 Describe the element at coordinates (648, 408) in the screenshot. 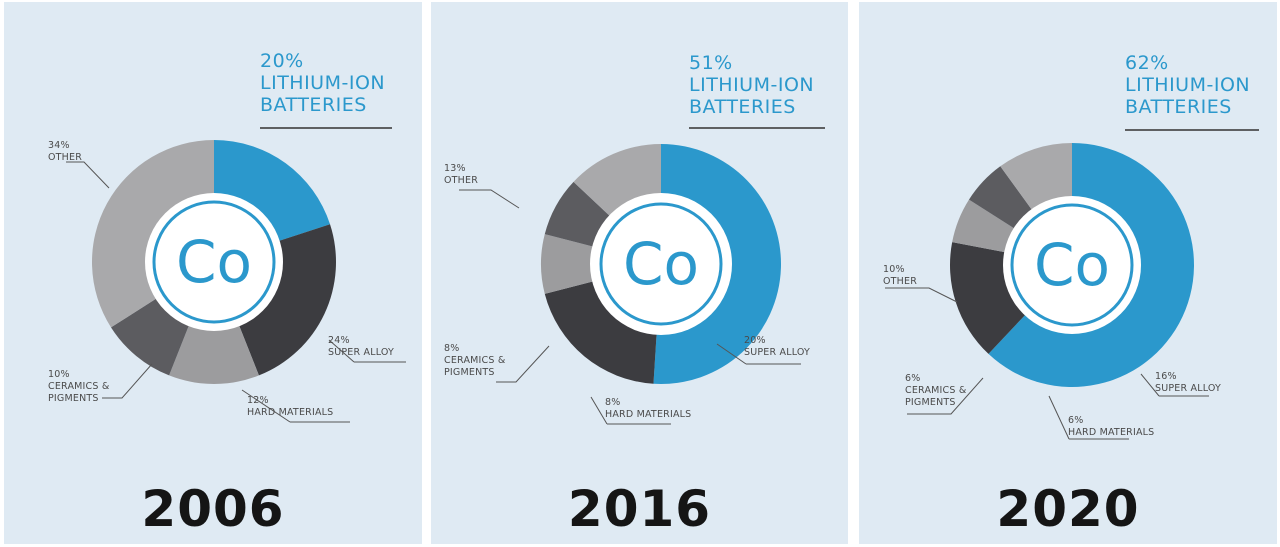

I see `hard-materials-label: 8% HARD MATERIALS` at that location.